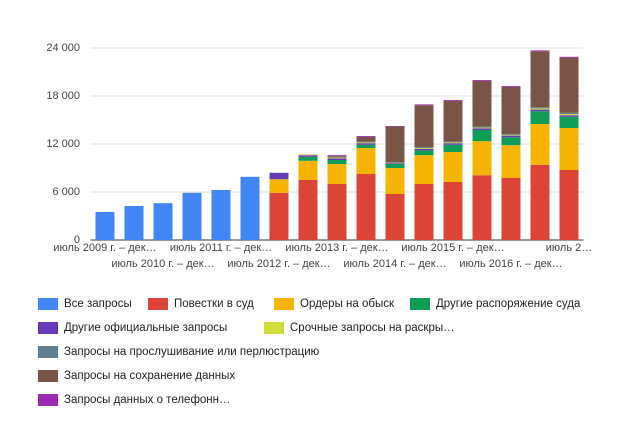 The width and height of the screenshot is (620, 426). What do you see at coordinates (66, 192) in the screenshot?
I see `y-tick-label: 6 000` at bounding box center [66, 192].